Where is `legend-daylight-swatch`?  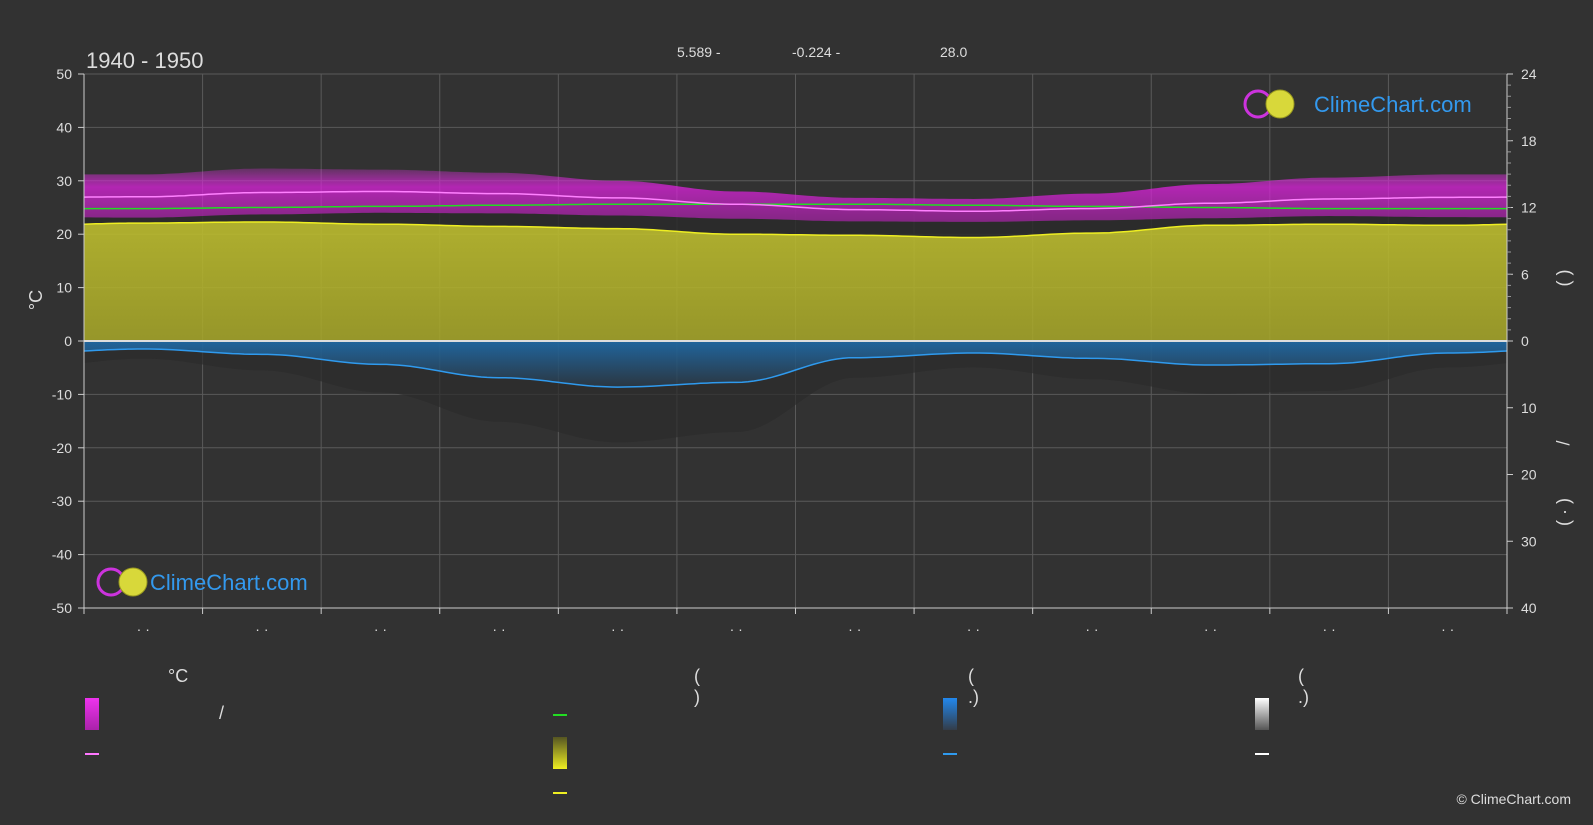
legend-daylight-swatch is located at coordinates (560, 715).